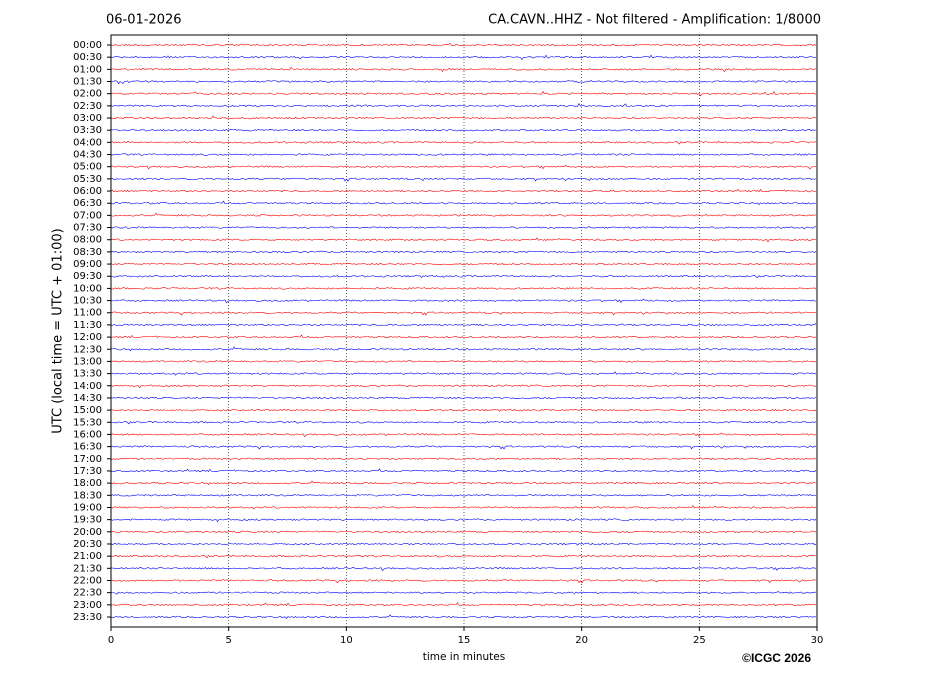  Describe the element at coordinates (87, 434) in the screenshot. I see `y-tick-label: 16:00` at that location.